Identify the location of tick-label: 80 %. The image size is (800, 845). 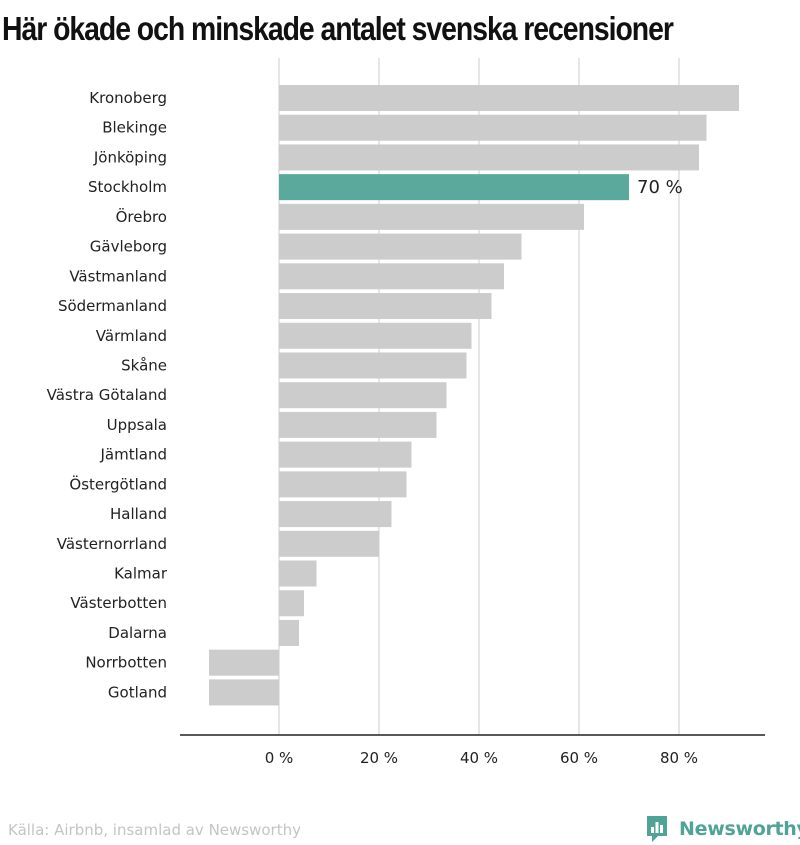
(679, 758).